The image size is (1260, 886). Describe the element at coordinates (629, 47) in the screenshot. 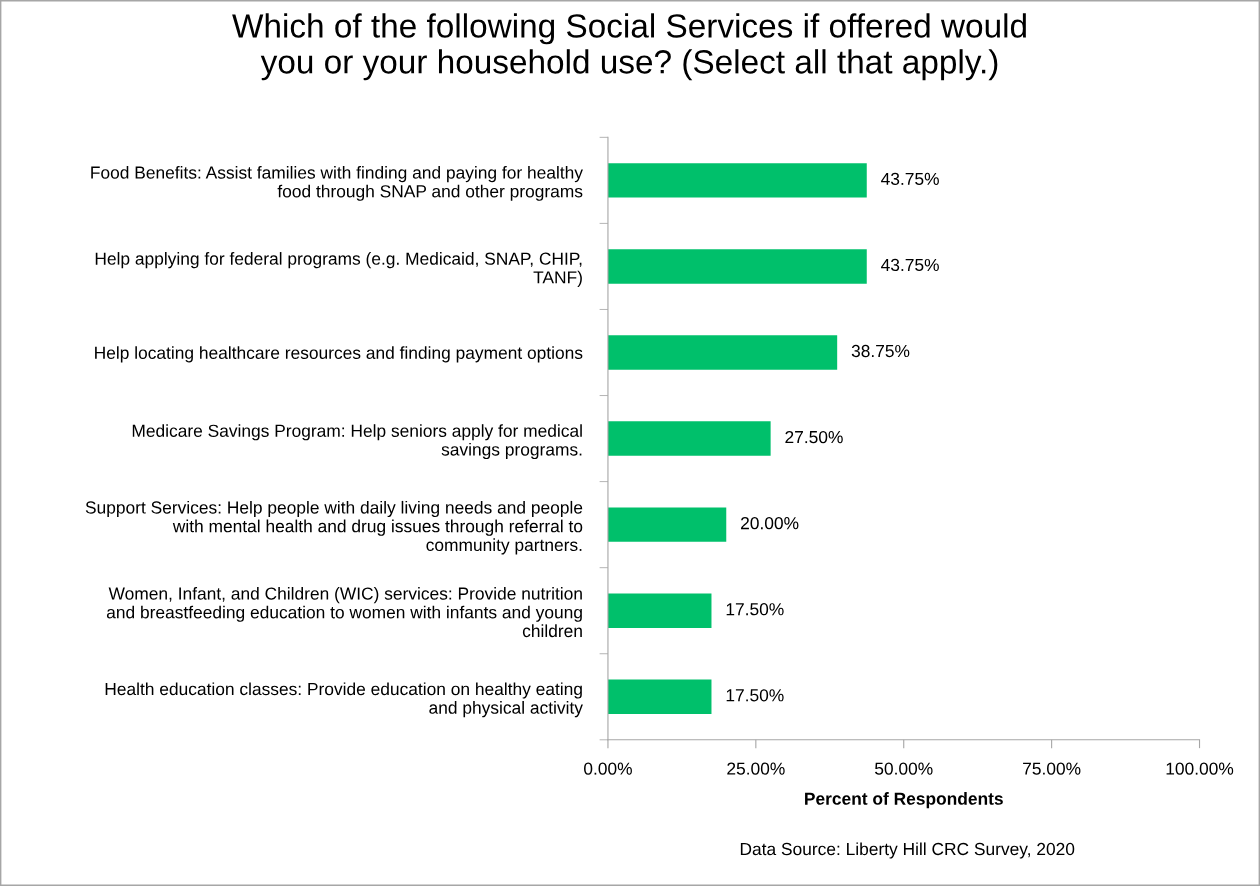

I see `chart-title: Which of the following Social Services if offered would you or your household use? (Select all that apply.)` at that location.